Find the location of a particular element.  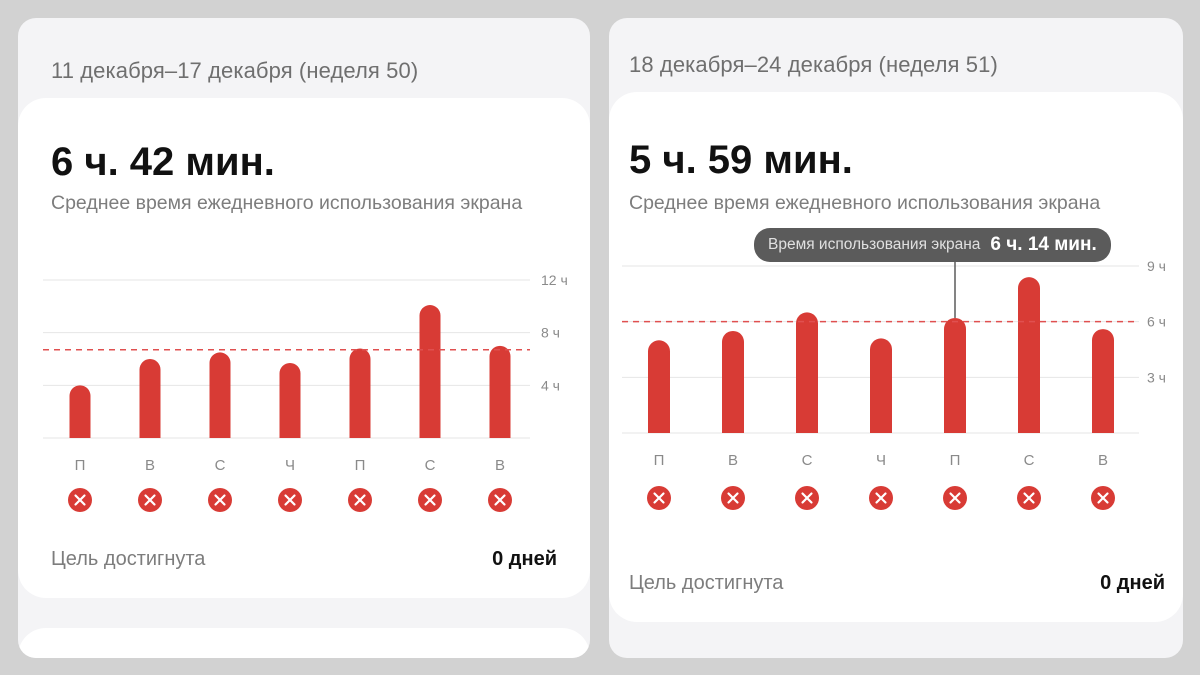

y-tick-label: 8 ч is located at coordinates (550, 333).